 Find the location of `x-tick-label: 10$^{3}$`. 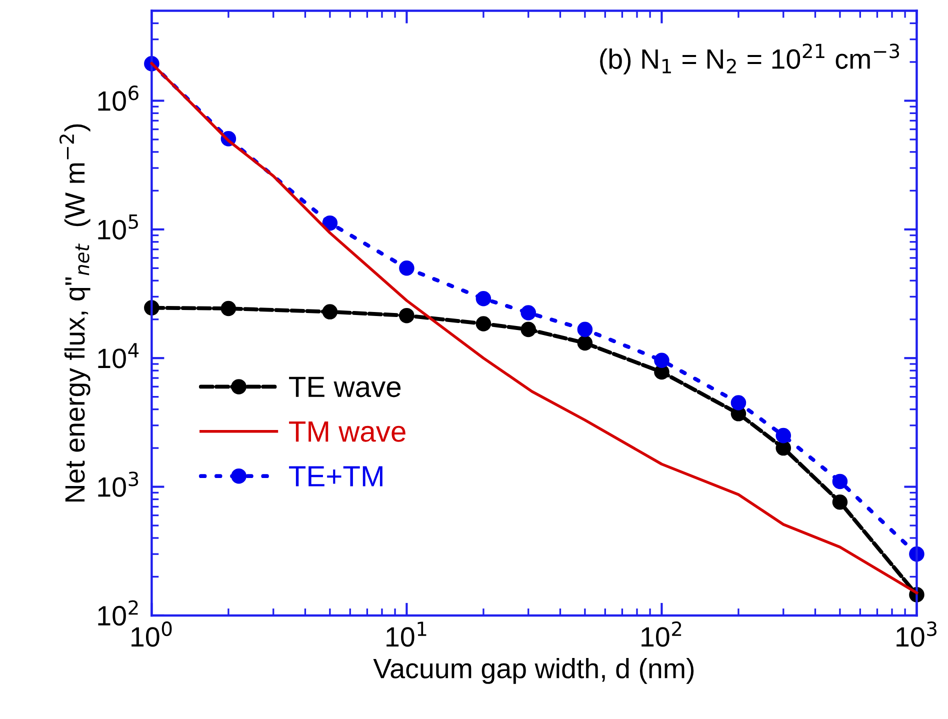

x-tick-label: 10$^{3}$ is located at coordinates (916, 634).